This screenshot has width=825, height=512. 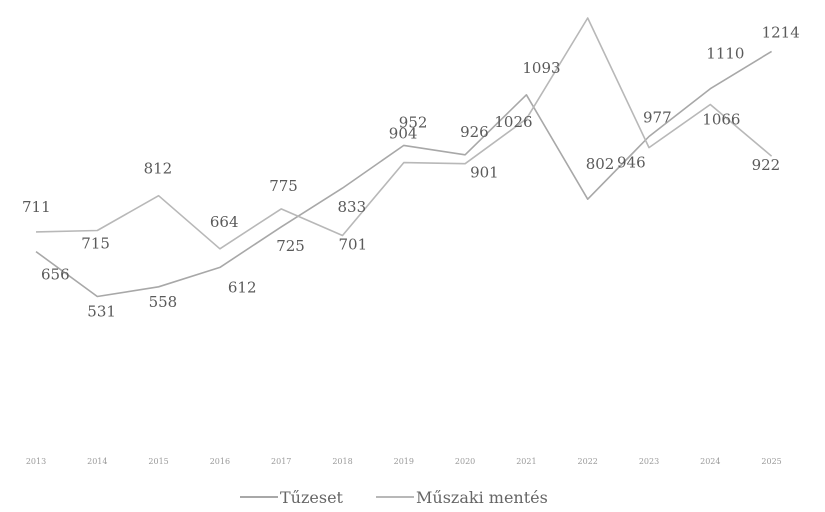 What do you see at coordinates (771, 461) in the screenshot?
I see `x-tick-label: 2025` at bounding box center [771, 461].